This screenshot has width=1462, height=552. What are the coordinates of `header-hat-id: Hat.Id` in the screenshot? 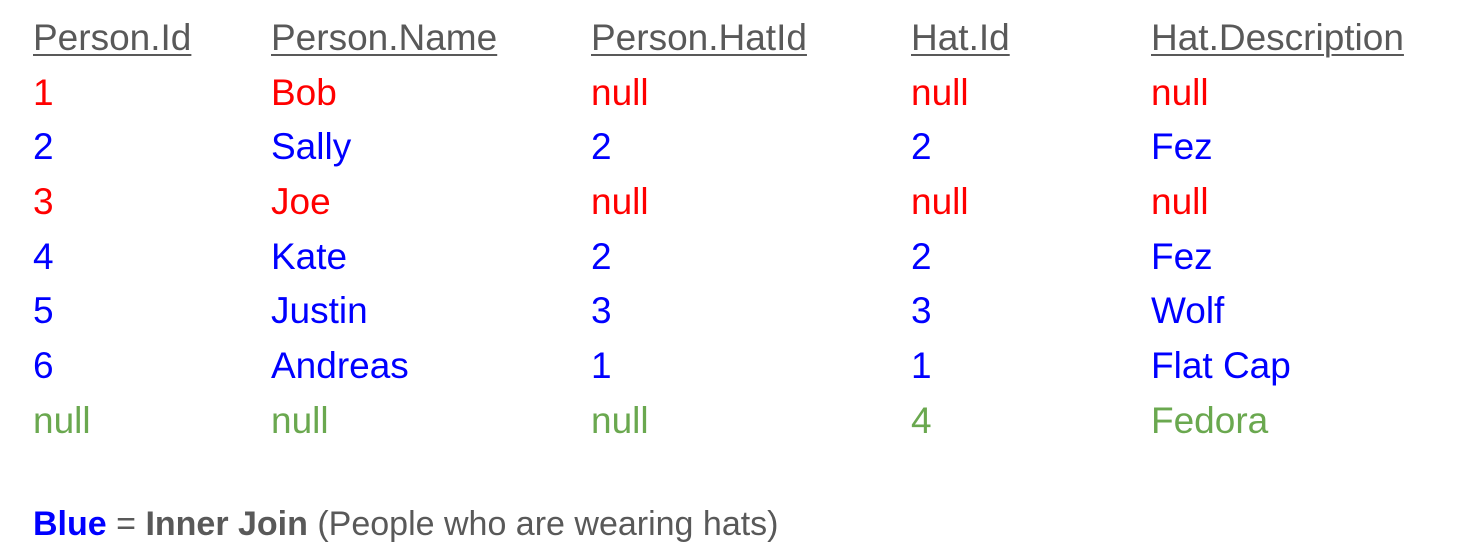 It's located at (960, 37).